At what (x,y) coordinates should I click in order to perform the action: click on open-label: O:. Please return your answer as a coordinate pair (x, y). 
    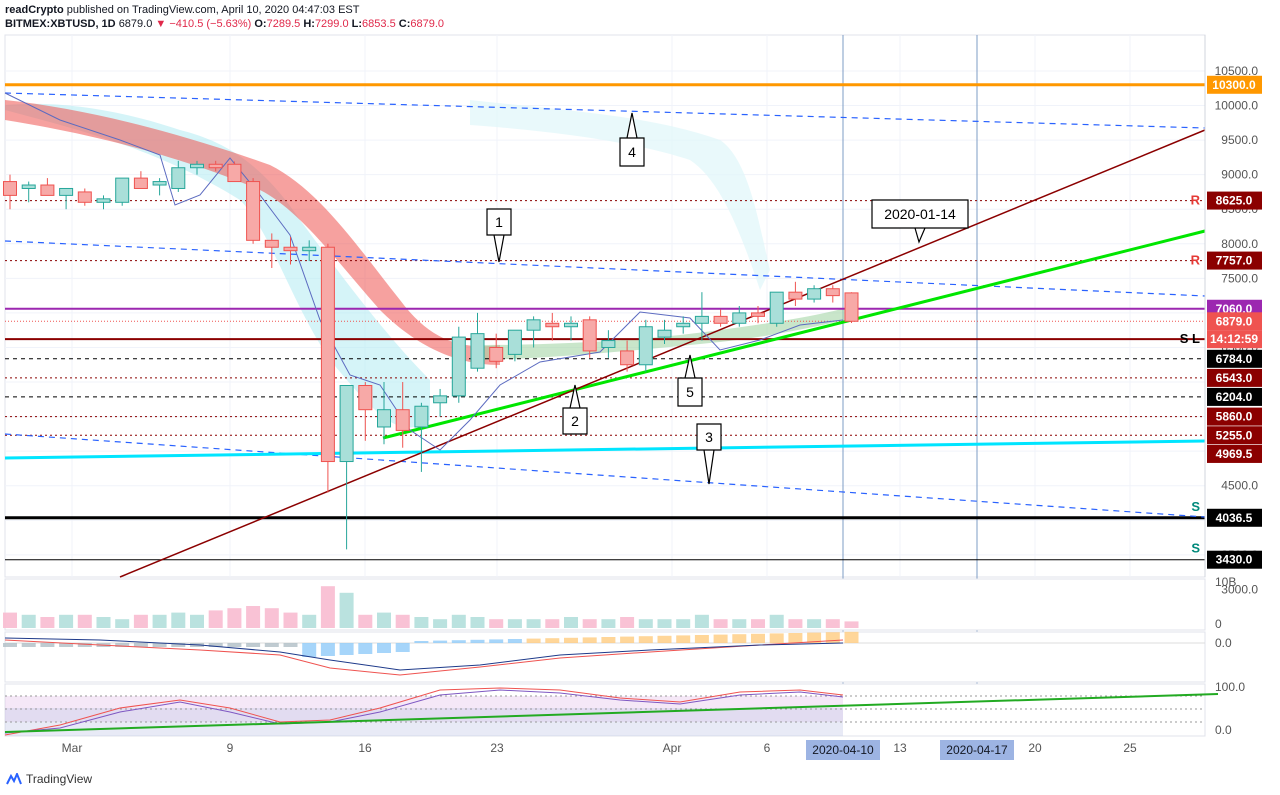
    Looking at the image, I should click on (260, 24).